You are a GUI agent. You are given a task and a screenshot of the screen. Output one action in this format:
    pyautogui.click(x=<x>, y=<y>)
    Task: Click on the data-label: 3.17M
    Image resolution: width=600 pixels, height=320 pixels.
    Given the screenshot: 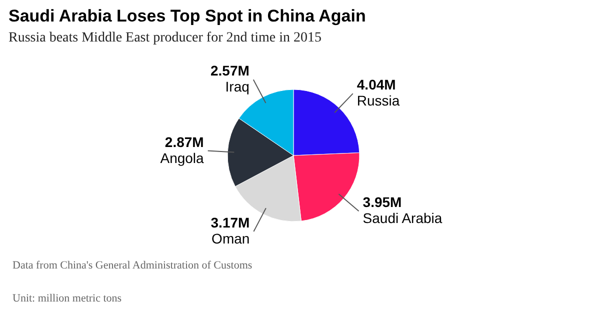 What is the action you would take?
    pyautogui.click(x=230, y=222)
    